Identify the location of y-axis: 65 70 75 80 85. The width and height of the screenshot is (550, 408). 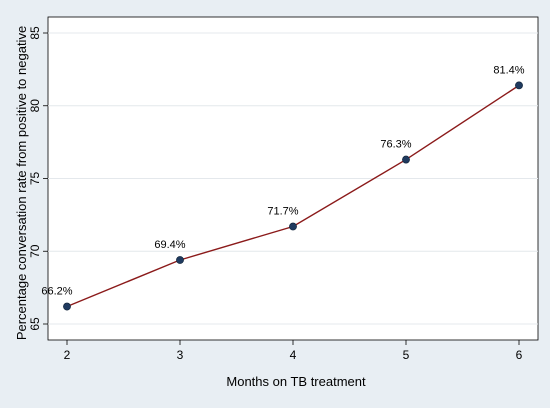
(38, 178).